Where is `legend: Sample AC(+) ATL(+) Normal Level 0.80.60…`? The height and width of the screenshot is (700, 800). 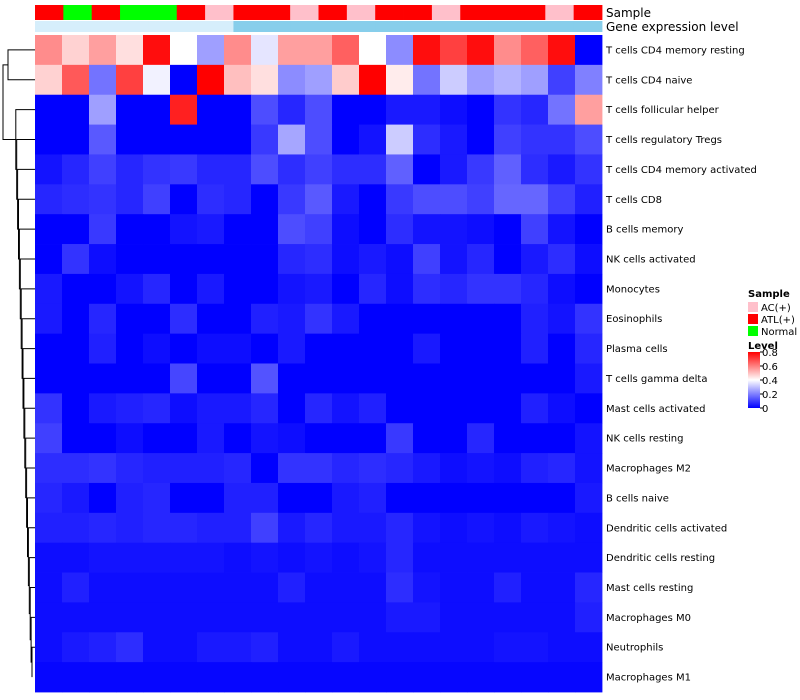
legend: Sample AC(+) ATL(+) Normal Level 0.80.60… is located at coordinates (772, 352).